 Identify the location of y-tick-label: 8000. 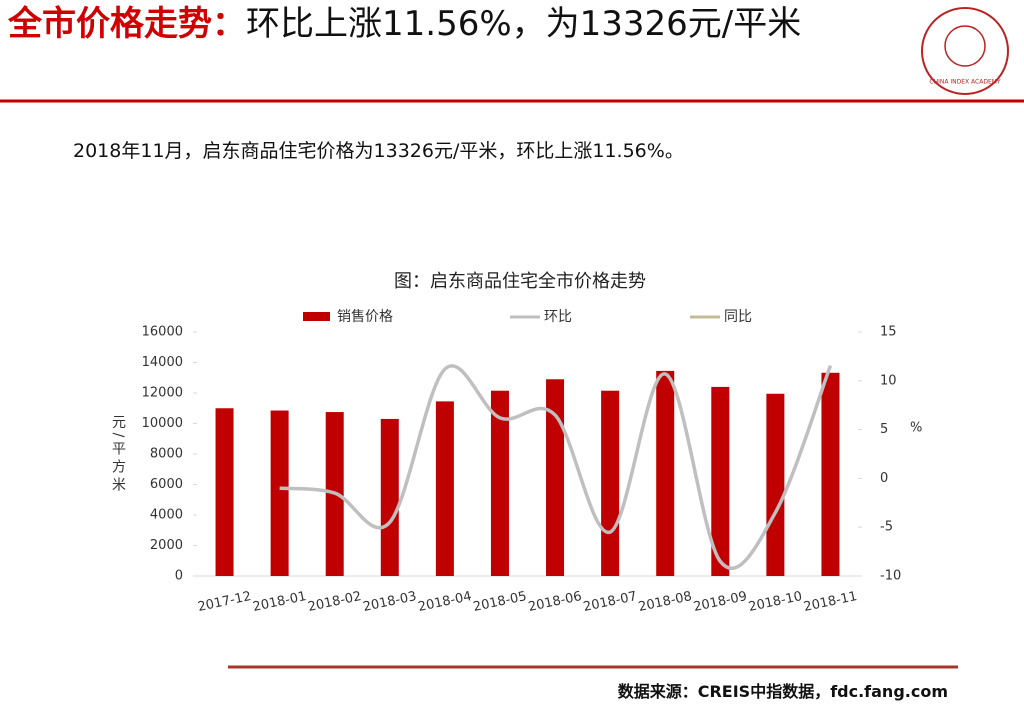
(166, 454).